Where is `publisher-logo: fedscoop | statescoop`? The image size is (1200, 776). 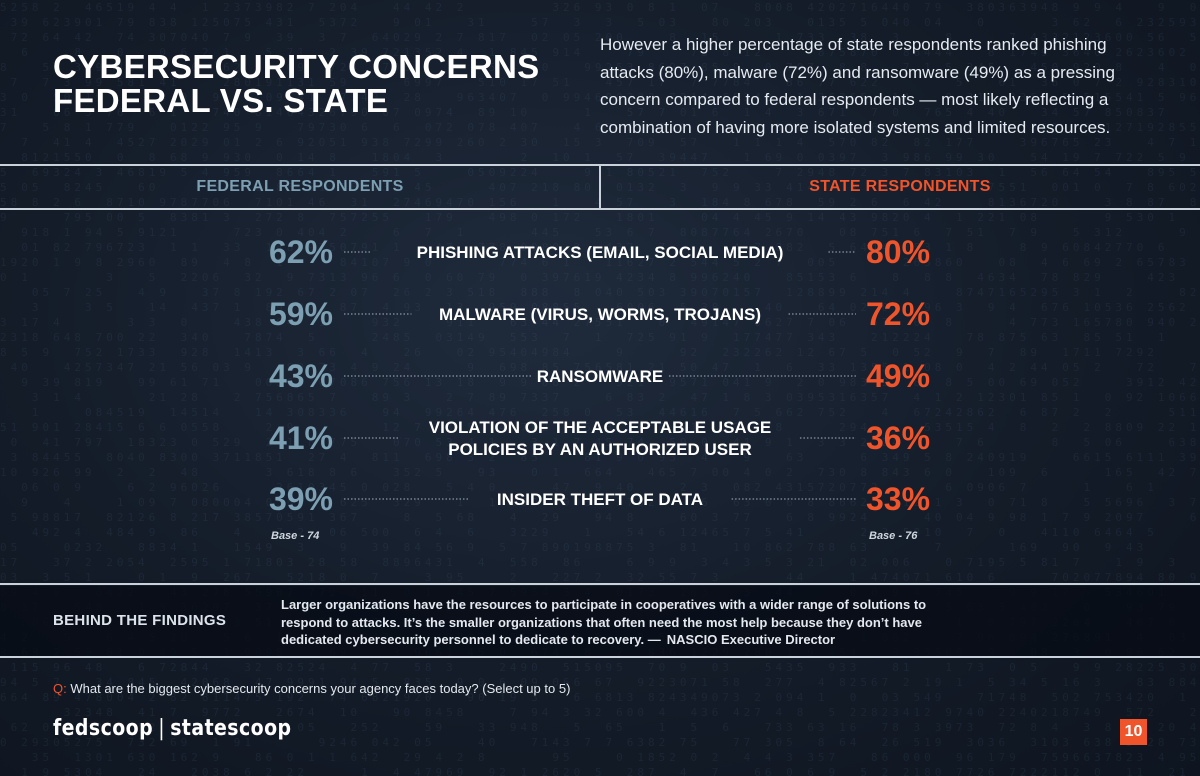
publisher-logo: fedscoop | statescoop is located at coordinates (172, 728).